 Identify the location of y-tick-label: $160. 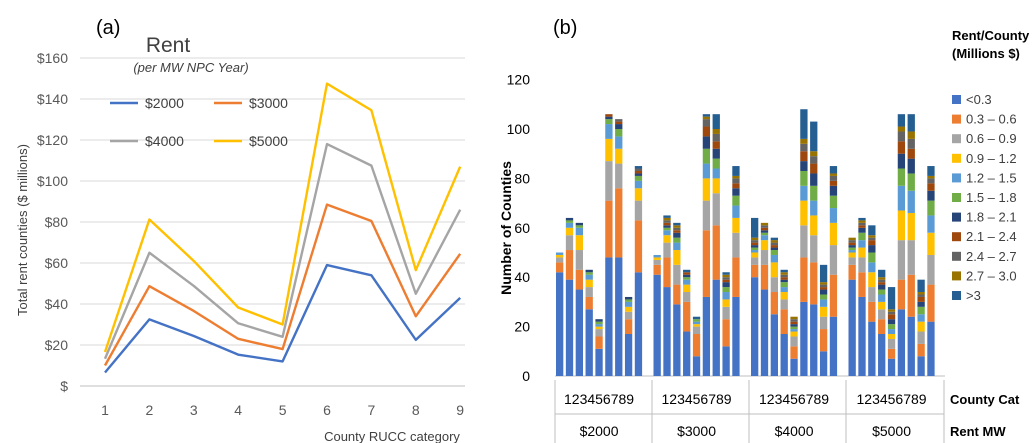
(52, 58).